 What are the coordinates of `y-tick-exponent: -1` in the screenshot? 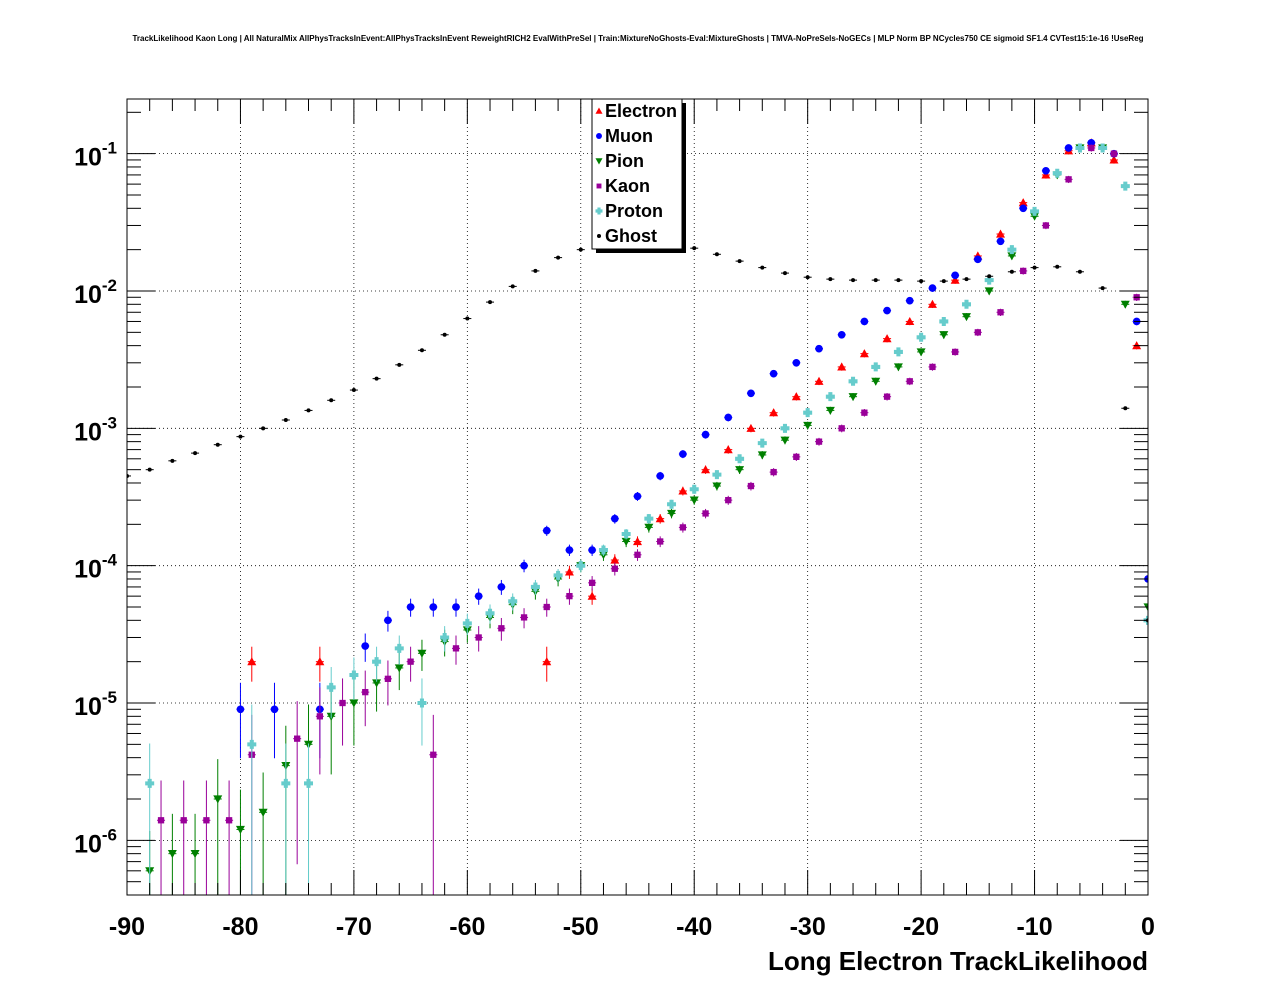 It's located at (109, 148).